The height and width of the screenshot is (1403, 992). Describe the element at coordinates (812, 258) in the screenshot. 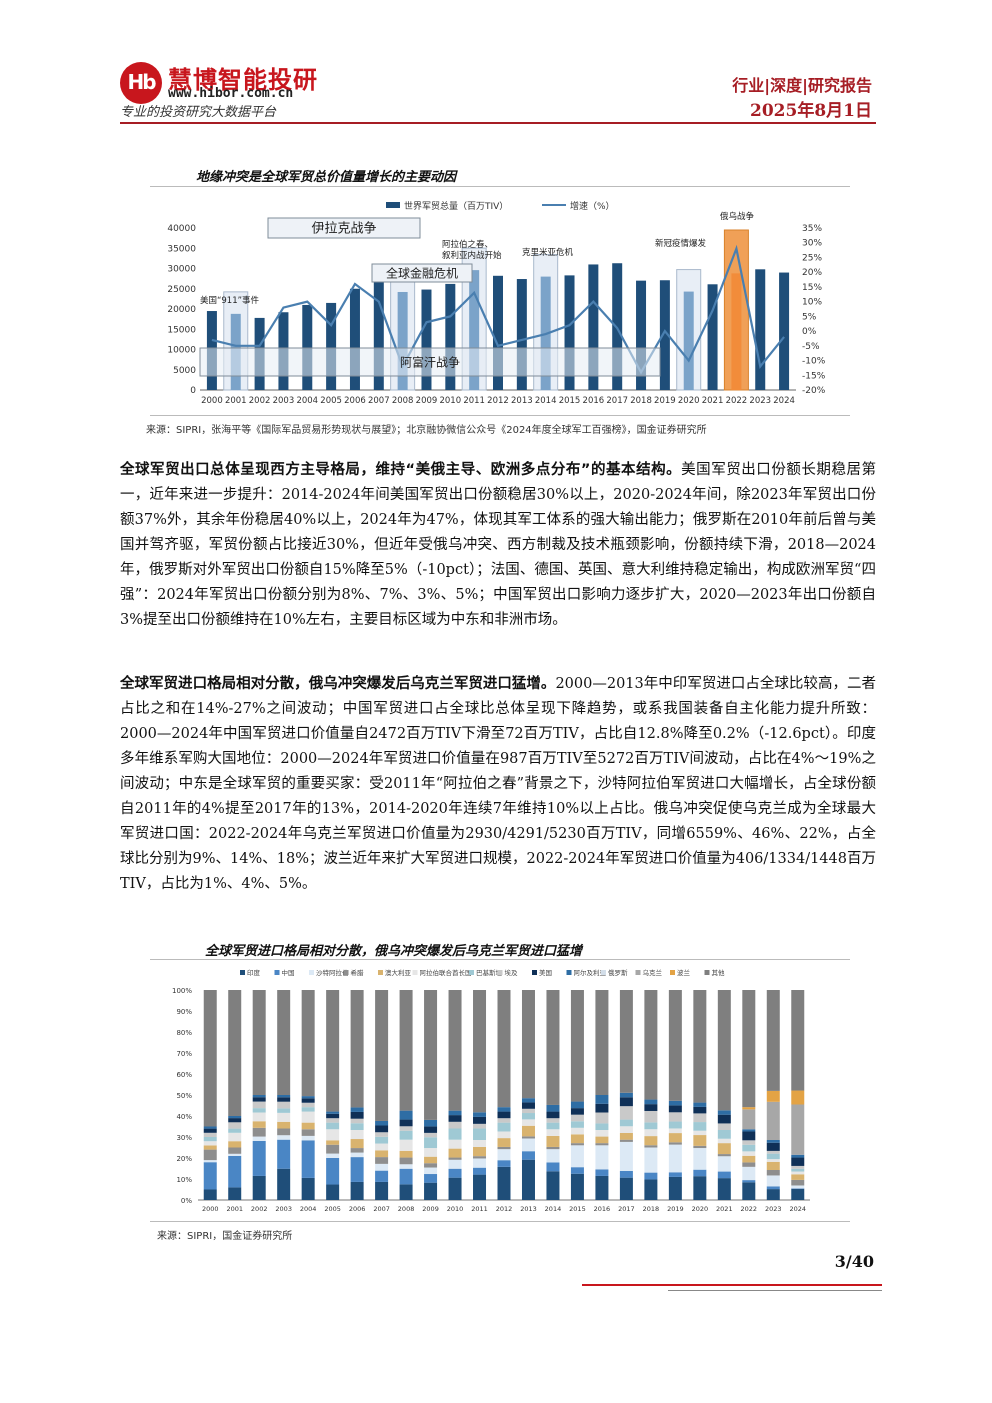

I see `y-right-tick-label: 25%` at that location.